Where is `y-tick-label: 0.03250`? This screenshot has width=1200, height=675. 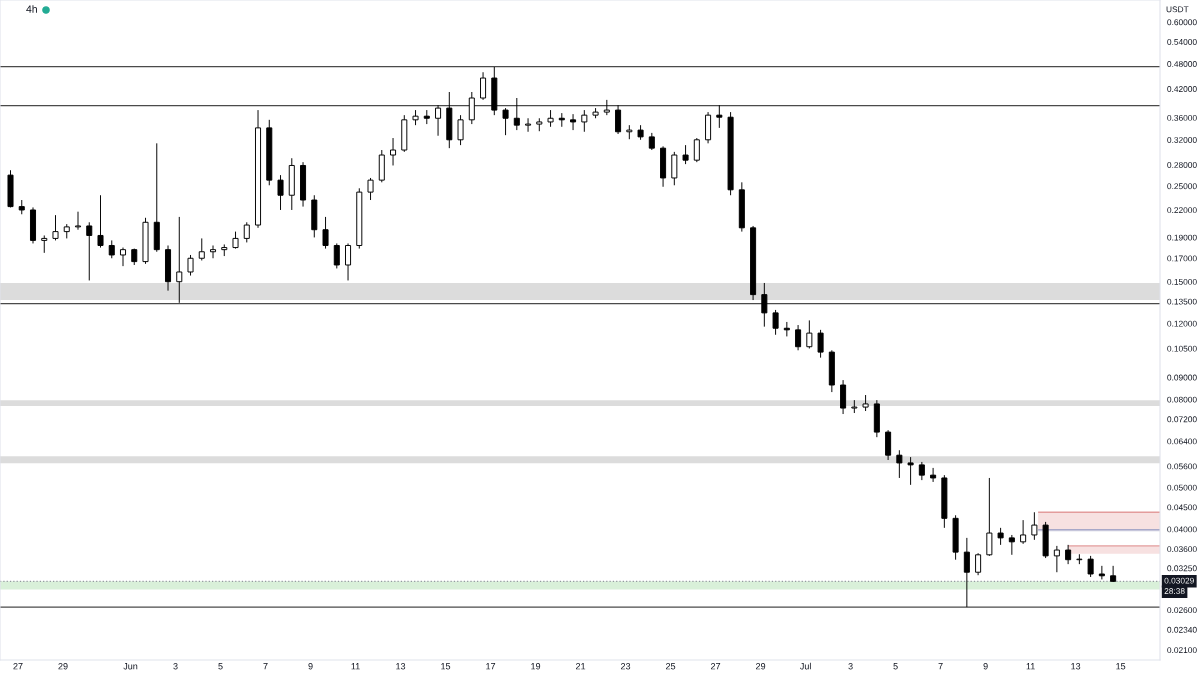 y-tick-label: 0.03250 is located at coordinates (1182, 568).